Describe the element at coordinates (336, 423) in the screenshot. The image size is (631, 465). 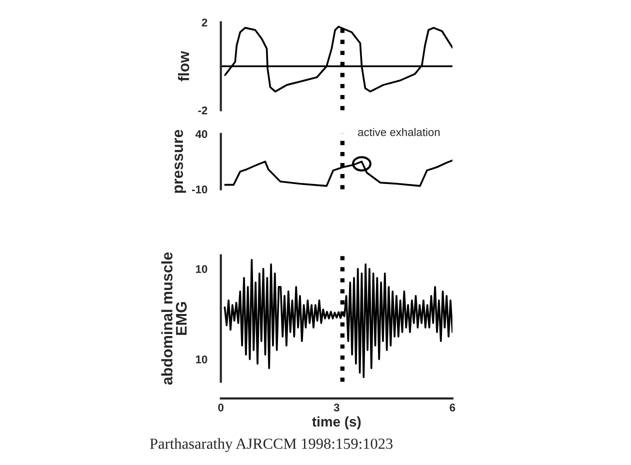
I see `x-axis-title: time (s)` at that location.